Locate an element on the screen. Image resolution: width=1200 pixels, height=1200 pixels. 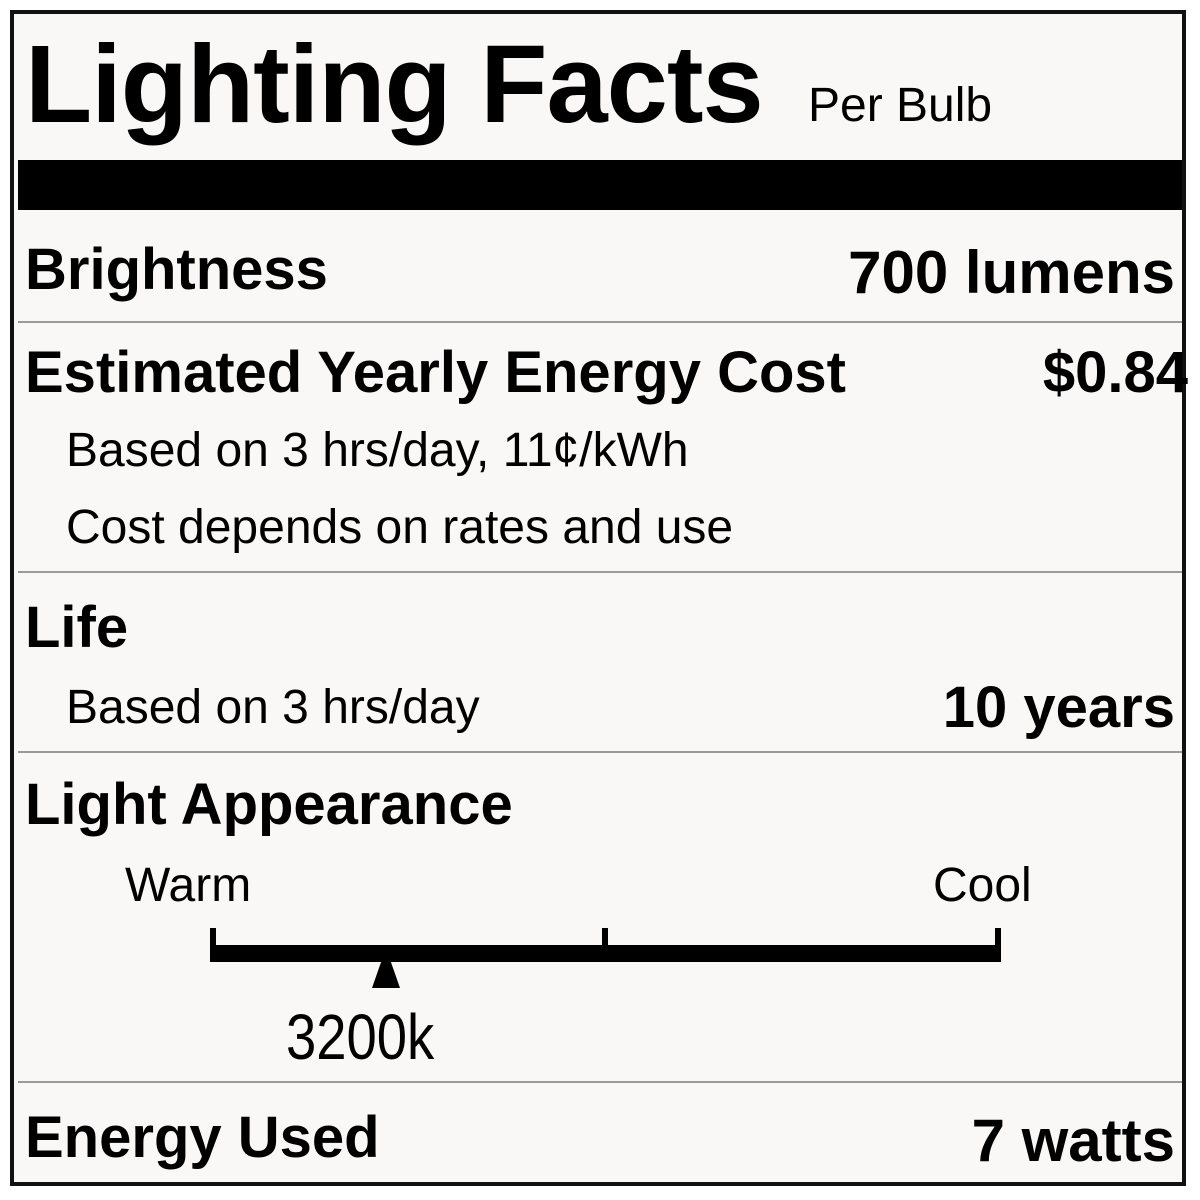
warm-label: Warm is located at coordinates (188, 885).